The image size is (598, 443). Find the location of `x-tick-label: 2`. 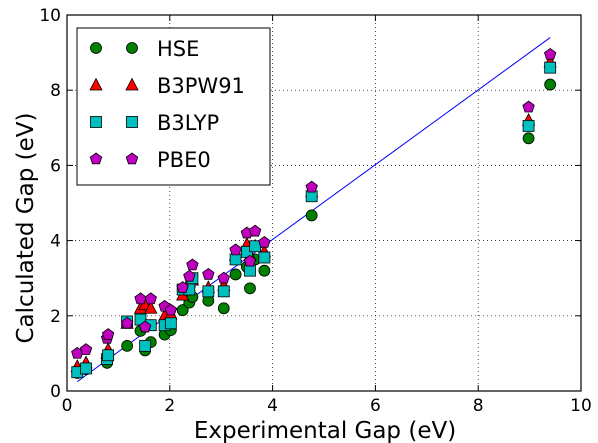

x-tick-label: 2 is located at coordinates (169, 406).